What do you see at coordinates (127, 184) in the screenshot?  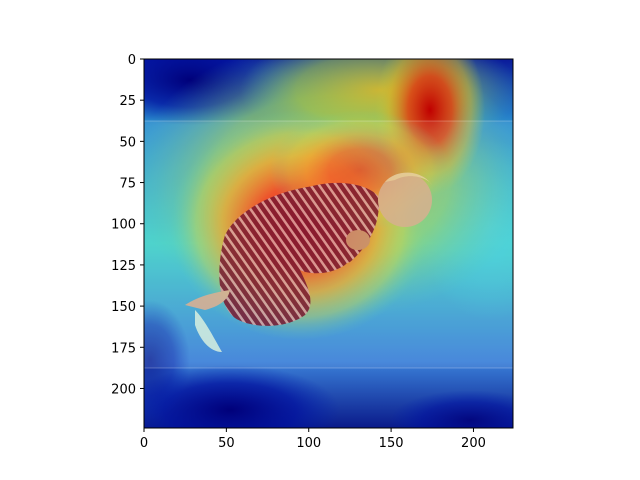 I see `y-tick-label: 75` at bounding box center [127, 184].